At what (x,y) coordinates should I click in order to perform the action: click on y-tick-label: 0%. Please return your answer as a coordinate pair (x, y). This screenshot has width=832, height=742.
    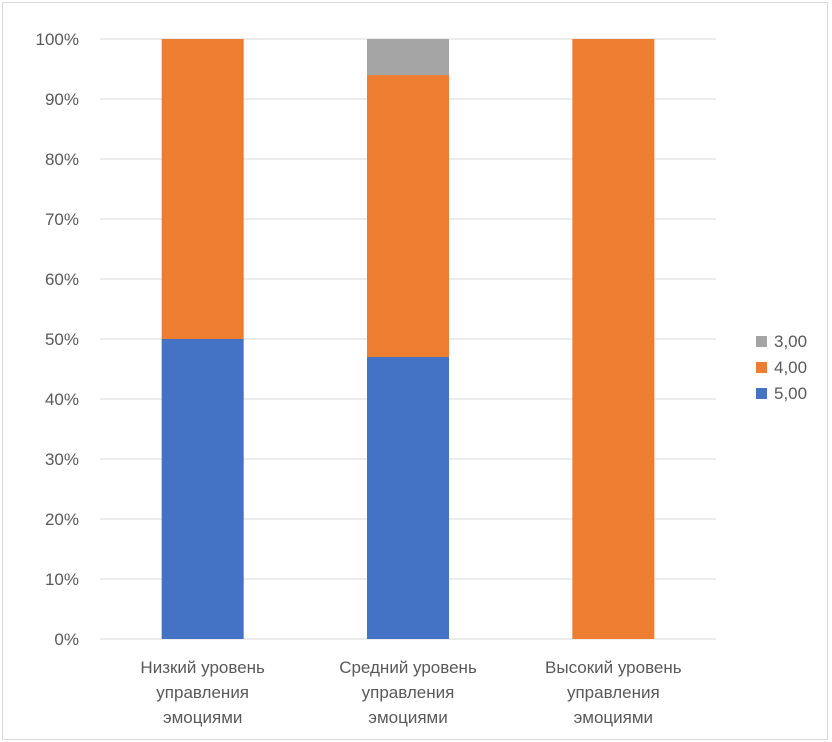
    Looking at the image, I should click on (66, 639).